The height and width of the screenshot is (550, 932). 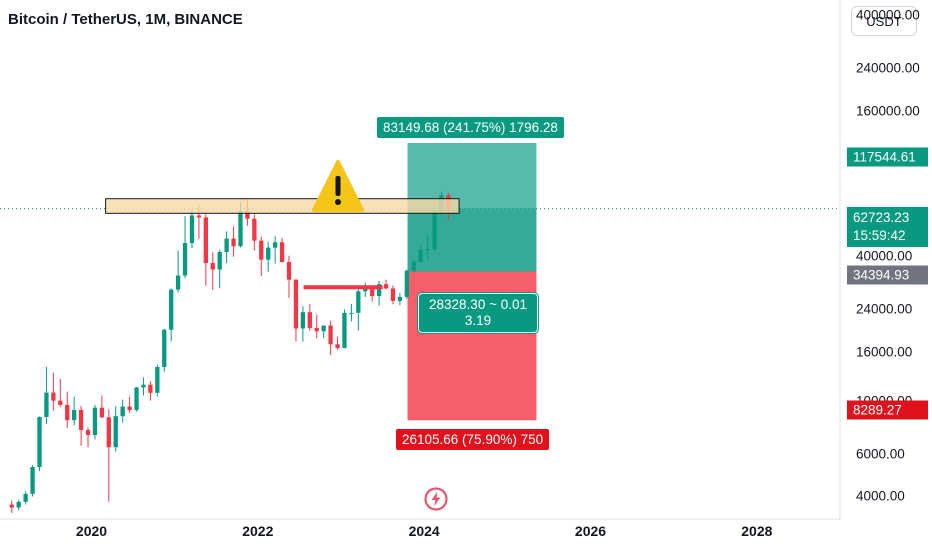 What do you see at coordinates (424, 531) in the screenshot?
I see `time-tick-label: 2024` at bounding box center [424, 531].